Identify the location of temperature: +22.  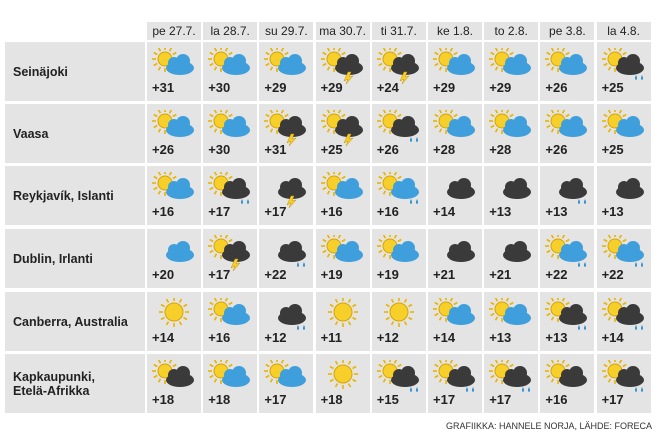
(556, 274).